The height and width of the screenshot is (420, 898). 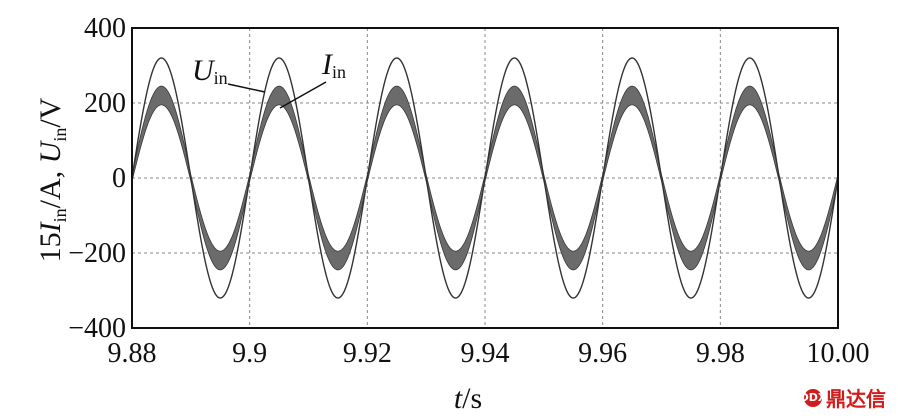 I want to click on x-tick-label: 10.00, so click(x=838, y=353).